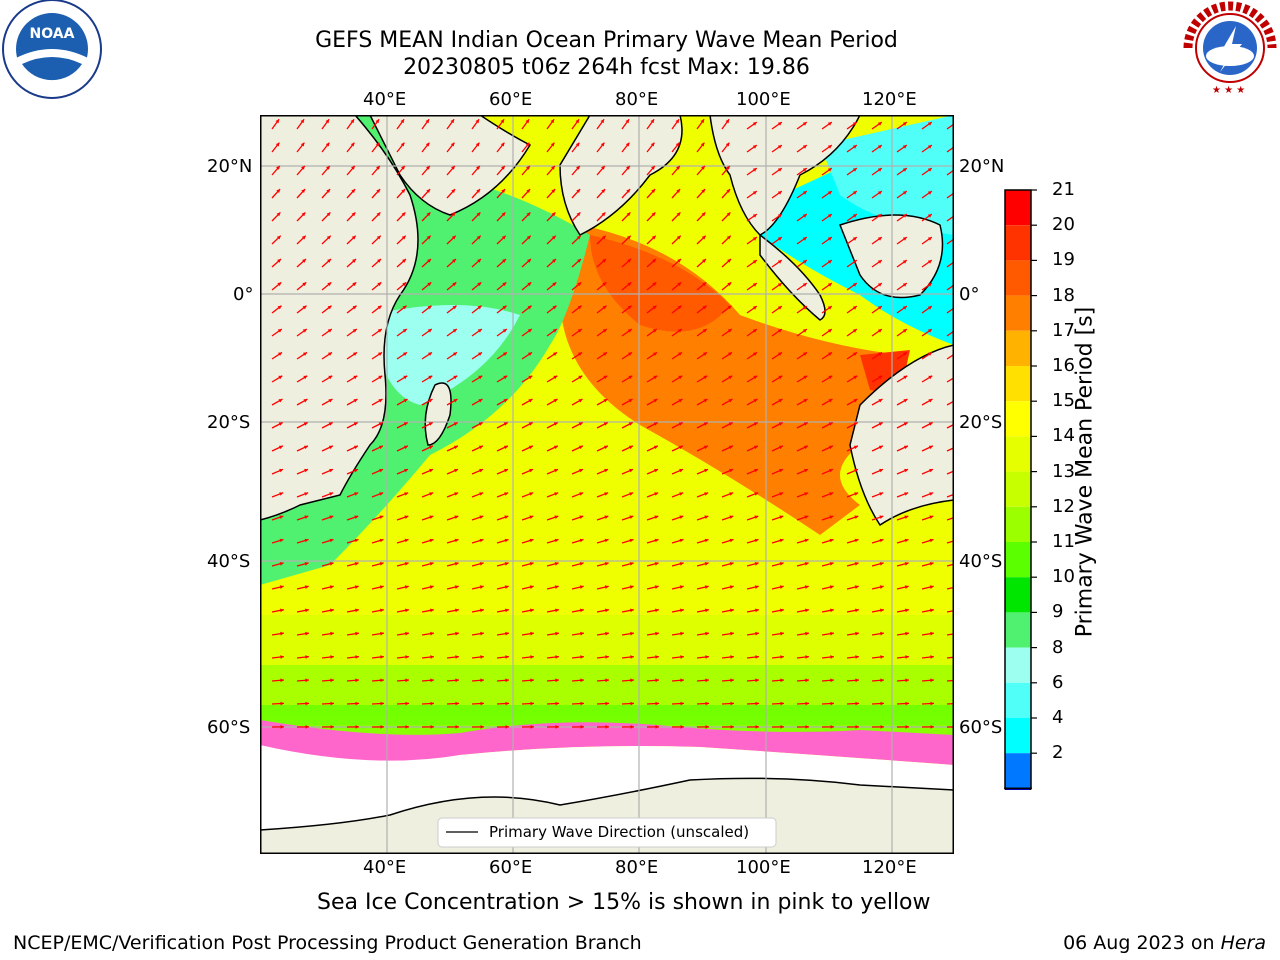 This screenshot has width=1280, height=960. Describe the element at coordinates (1230, 48) in the screenshot. I see `nws-logo: ★ ★ ★` at that location.